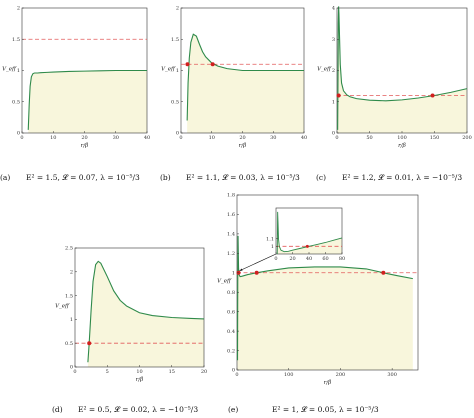 The height and width of the screenshot is (418, 474). I want to click on panel-b-xtick-label-3: 30, so click(273, 138).